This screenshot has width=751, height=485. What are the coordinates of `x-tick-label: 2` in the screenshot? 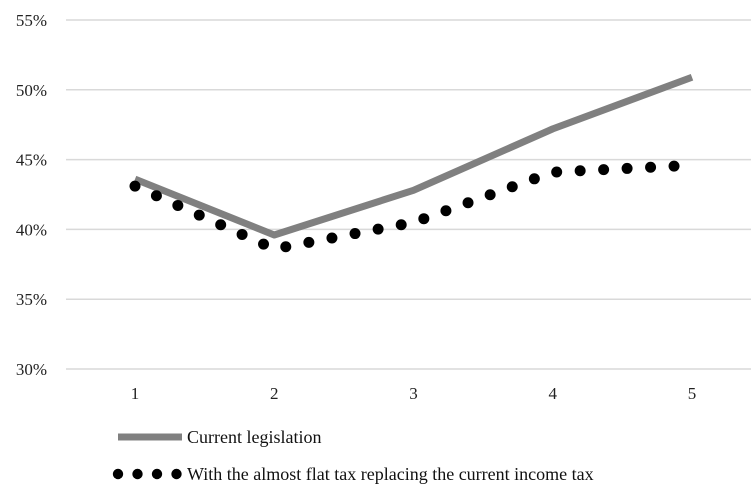 It's located at (274, 393).